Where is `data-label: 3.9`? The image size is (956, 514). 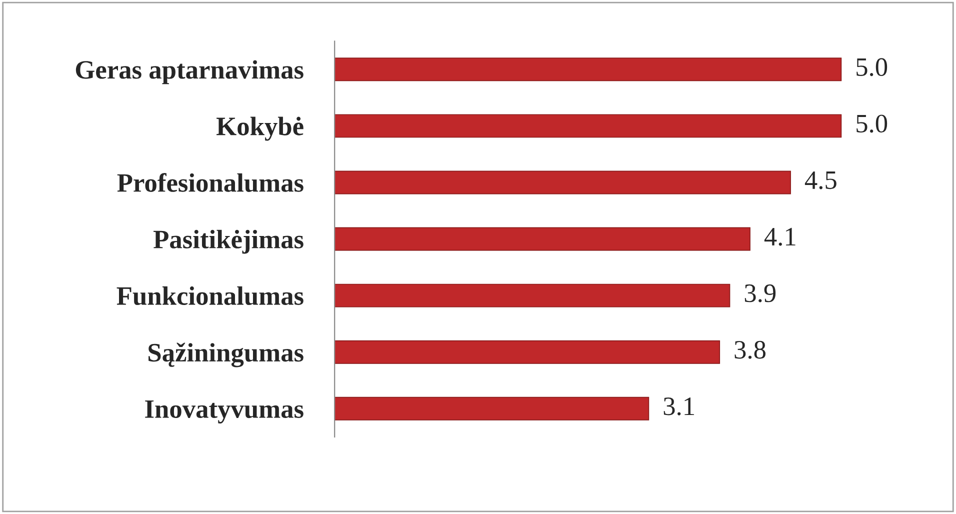 data-label: 3.9 is located at coordinates (760, 293).